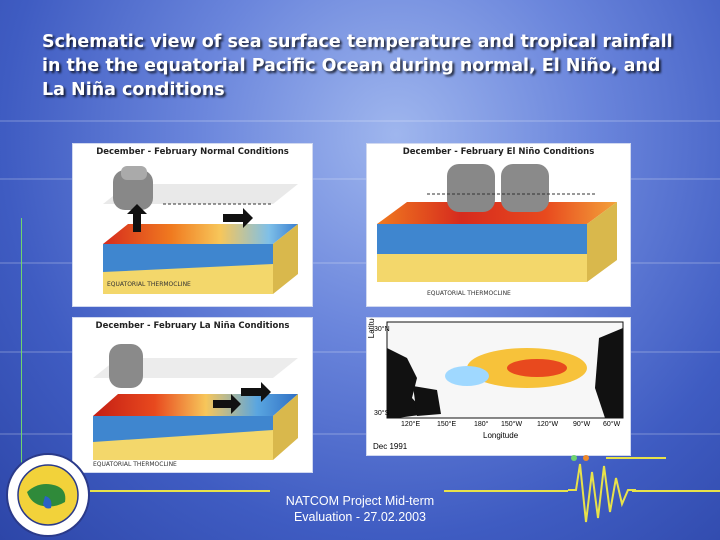 The height and width of the screenshot is (540, 720). Describe the element at coordinates (382, 329) in the screenshot. I see `lat-tick: 30°N` at that location.